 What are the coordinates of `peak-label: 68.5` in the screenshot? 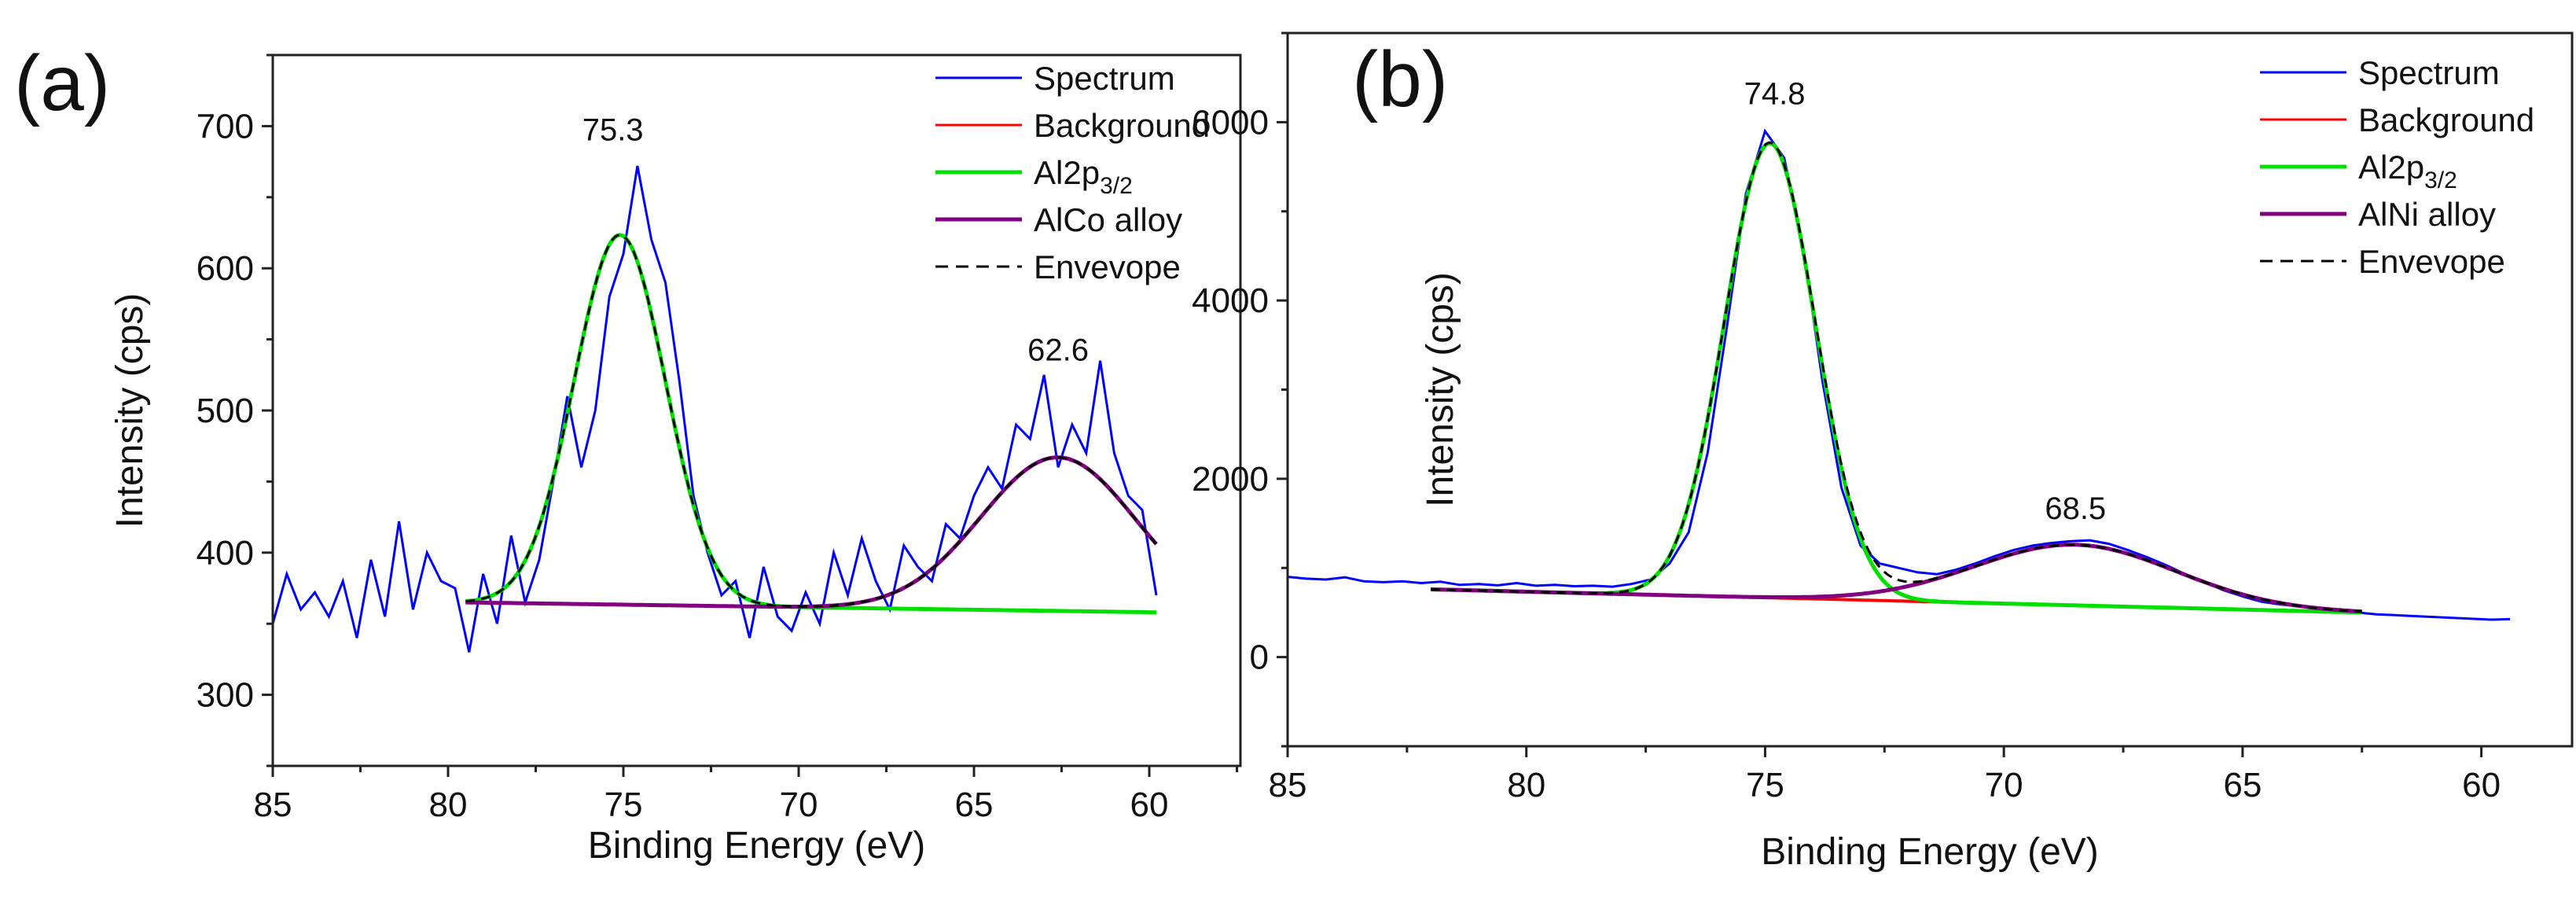 It's located at (2075, 509).